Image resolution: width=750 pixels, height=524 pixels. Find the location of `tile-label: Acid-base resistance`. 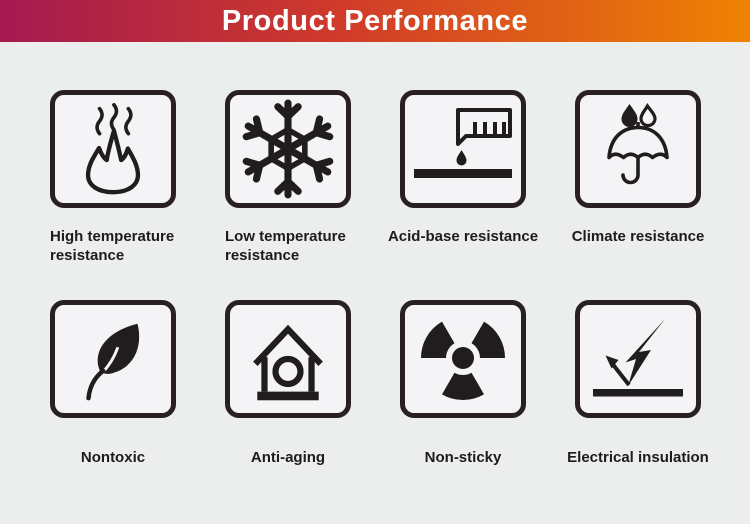

tile-label: Acid-base resistance is located at coordinates (463, 236).